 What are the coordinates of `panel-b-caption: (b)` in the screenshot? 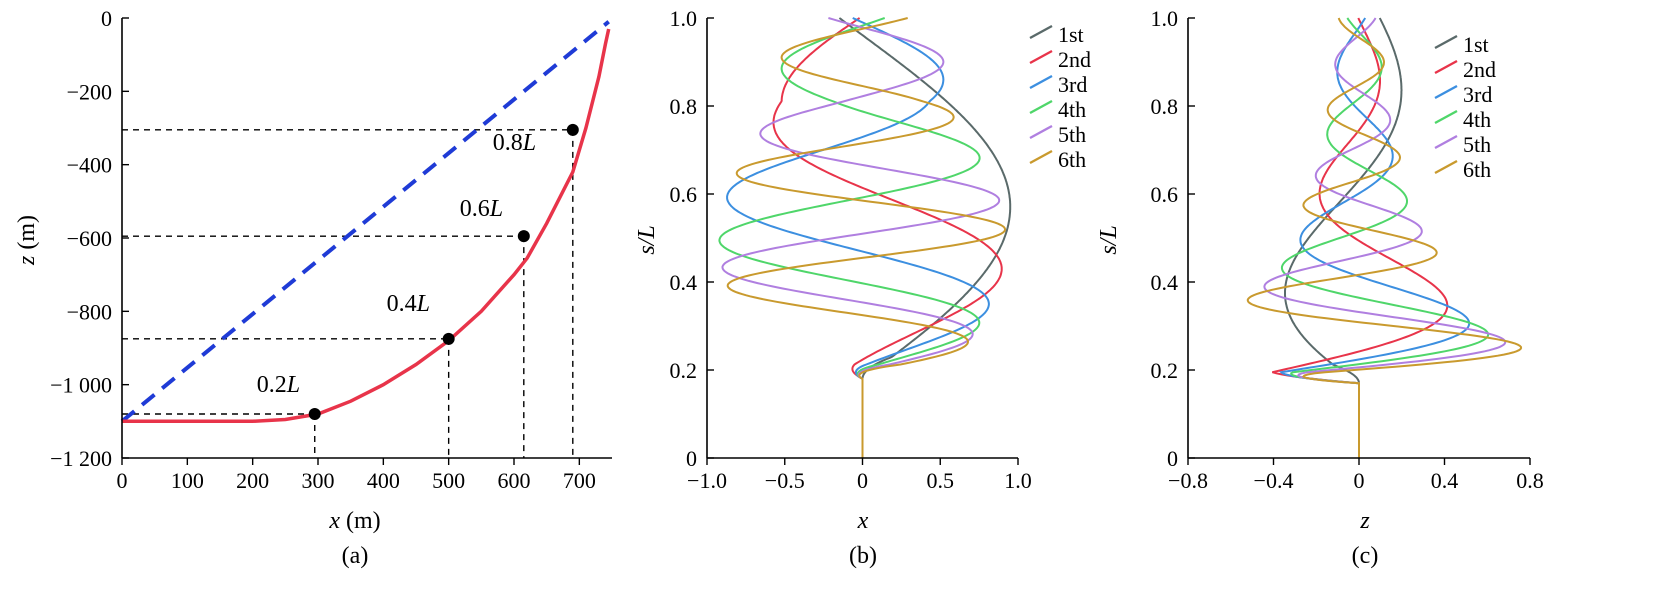 It's located at (863, 556).